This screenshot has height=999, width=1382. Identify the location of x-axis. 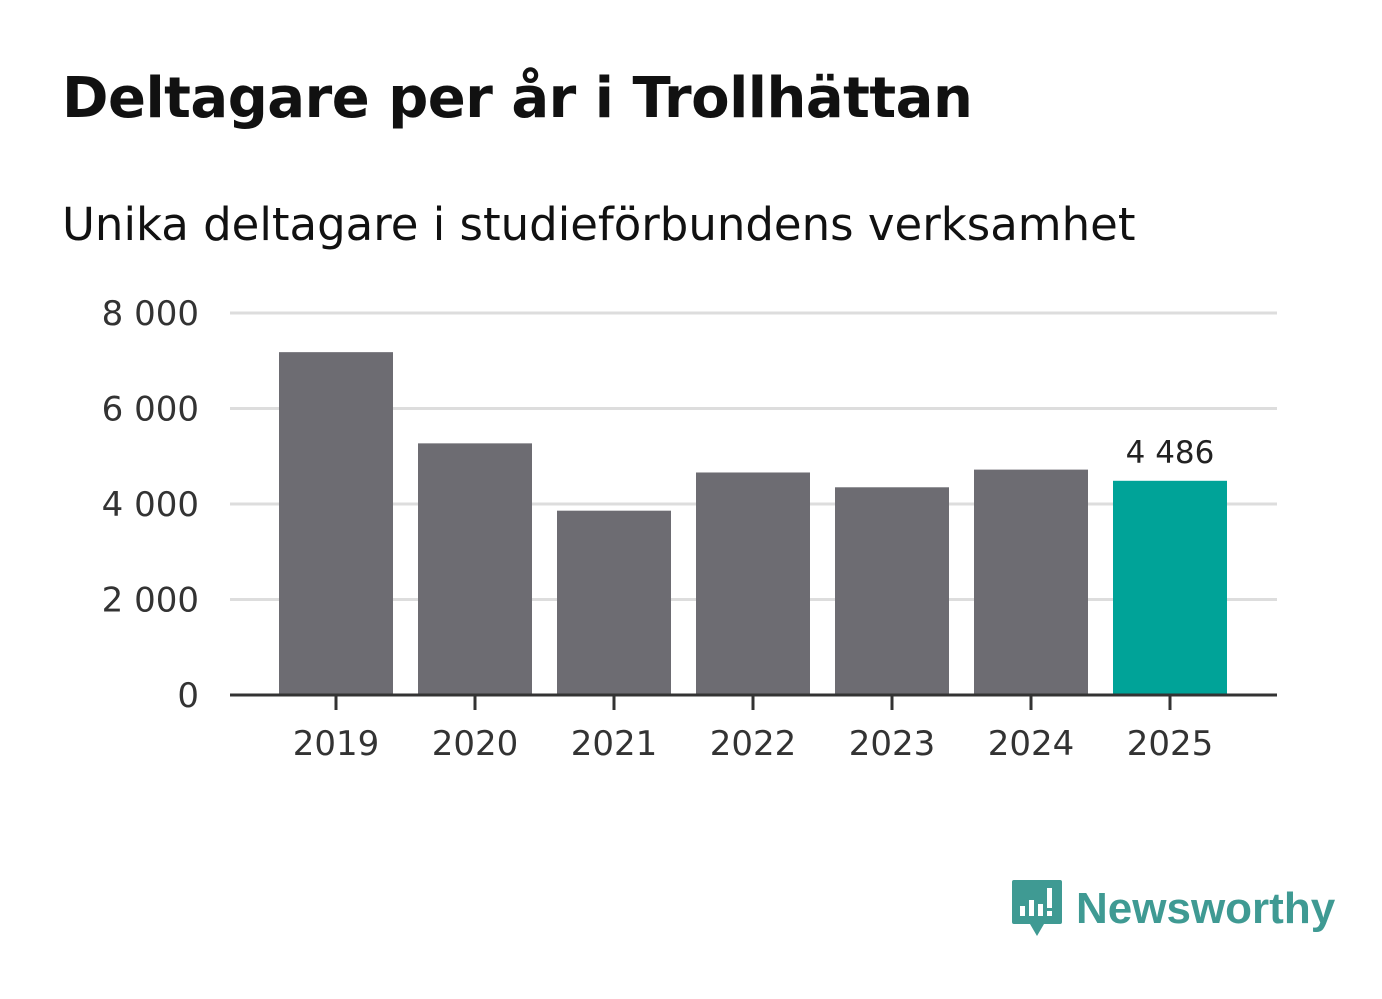
(753, 701).